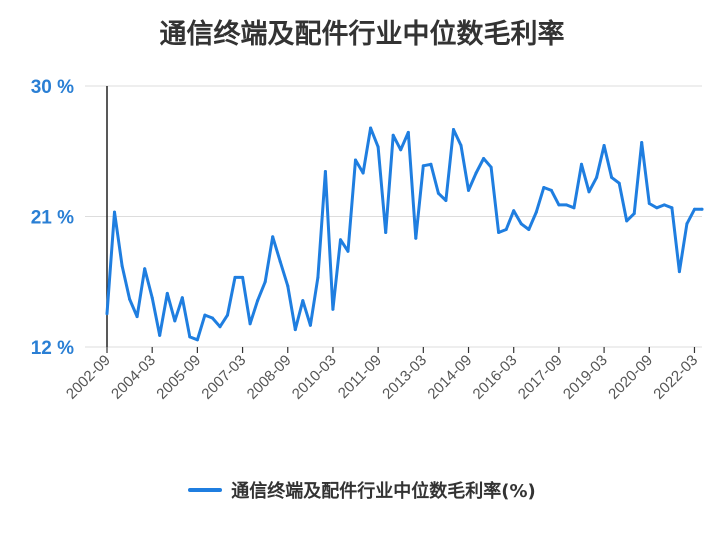 Image resolution: width=724 pixels, height=540 pixels. Describe the element at coordinates (360, 377) in the screenshot. I see `x-tick-label: 2011-09` at that location.